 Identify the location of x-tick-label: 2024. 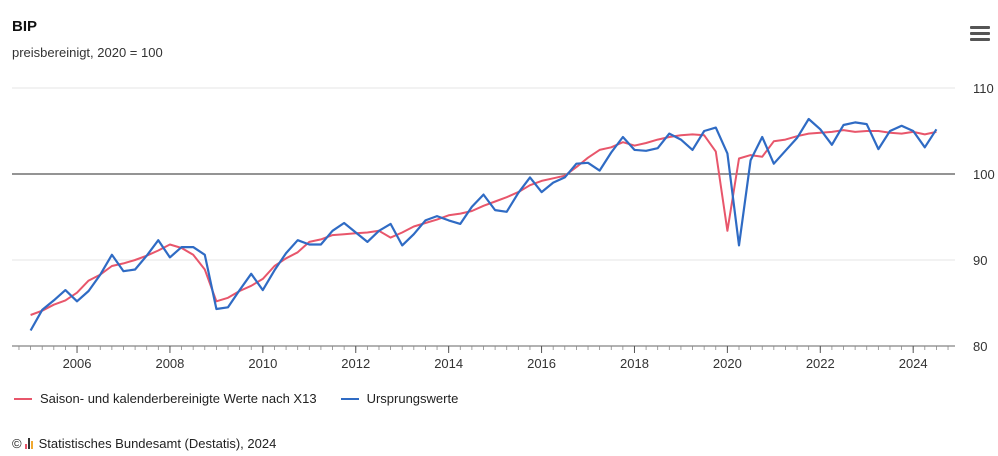
(913, 363).